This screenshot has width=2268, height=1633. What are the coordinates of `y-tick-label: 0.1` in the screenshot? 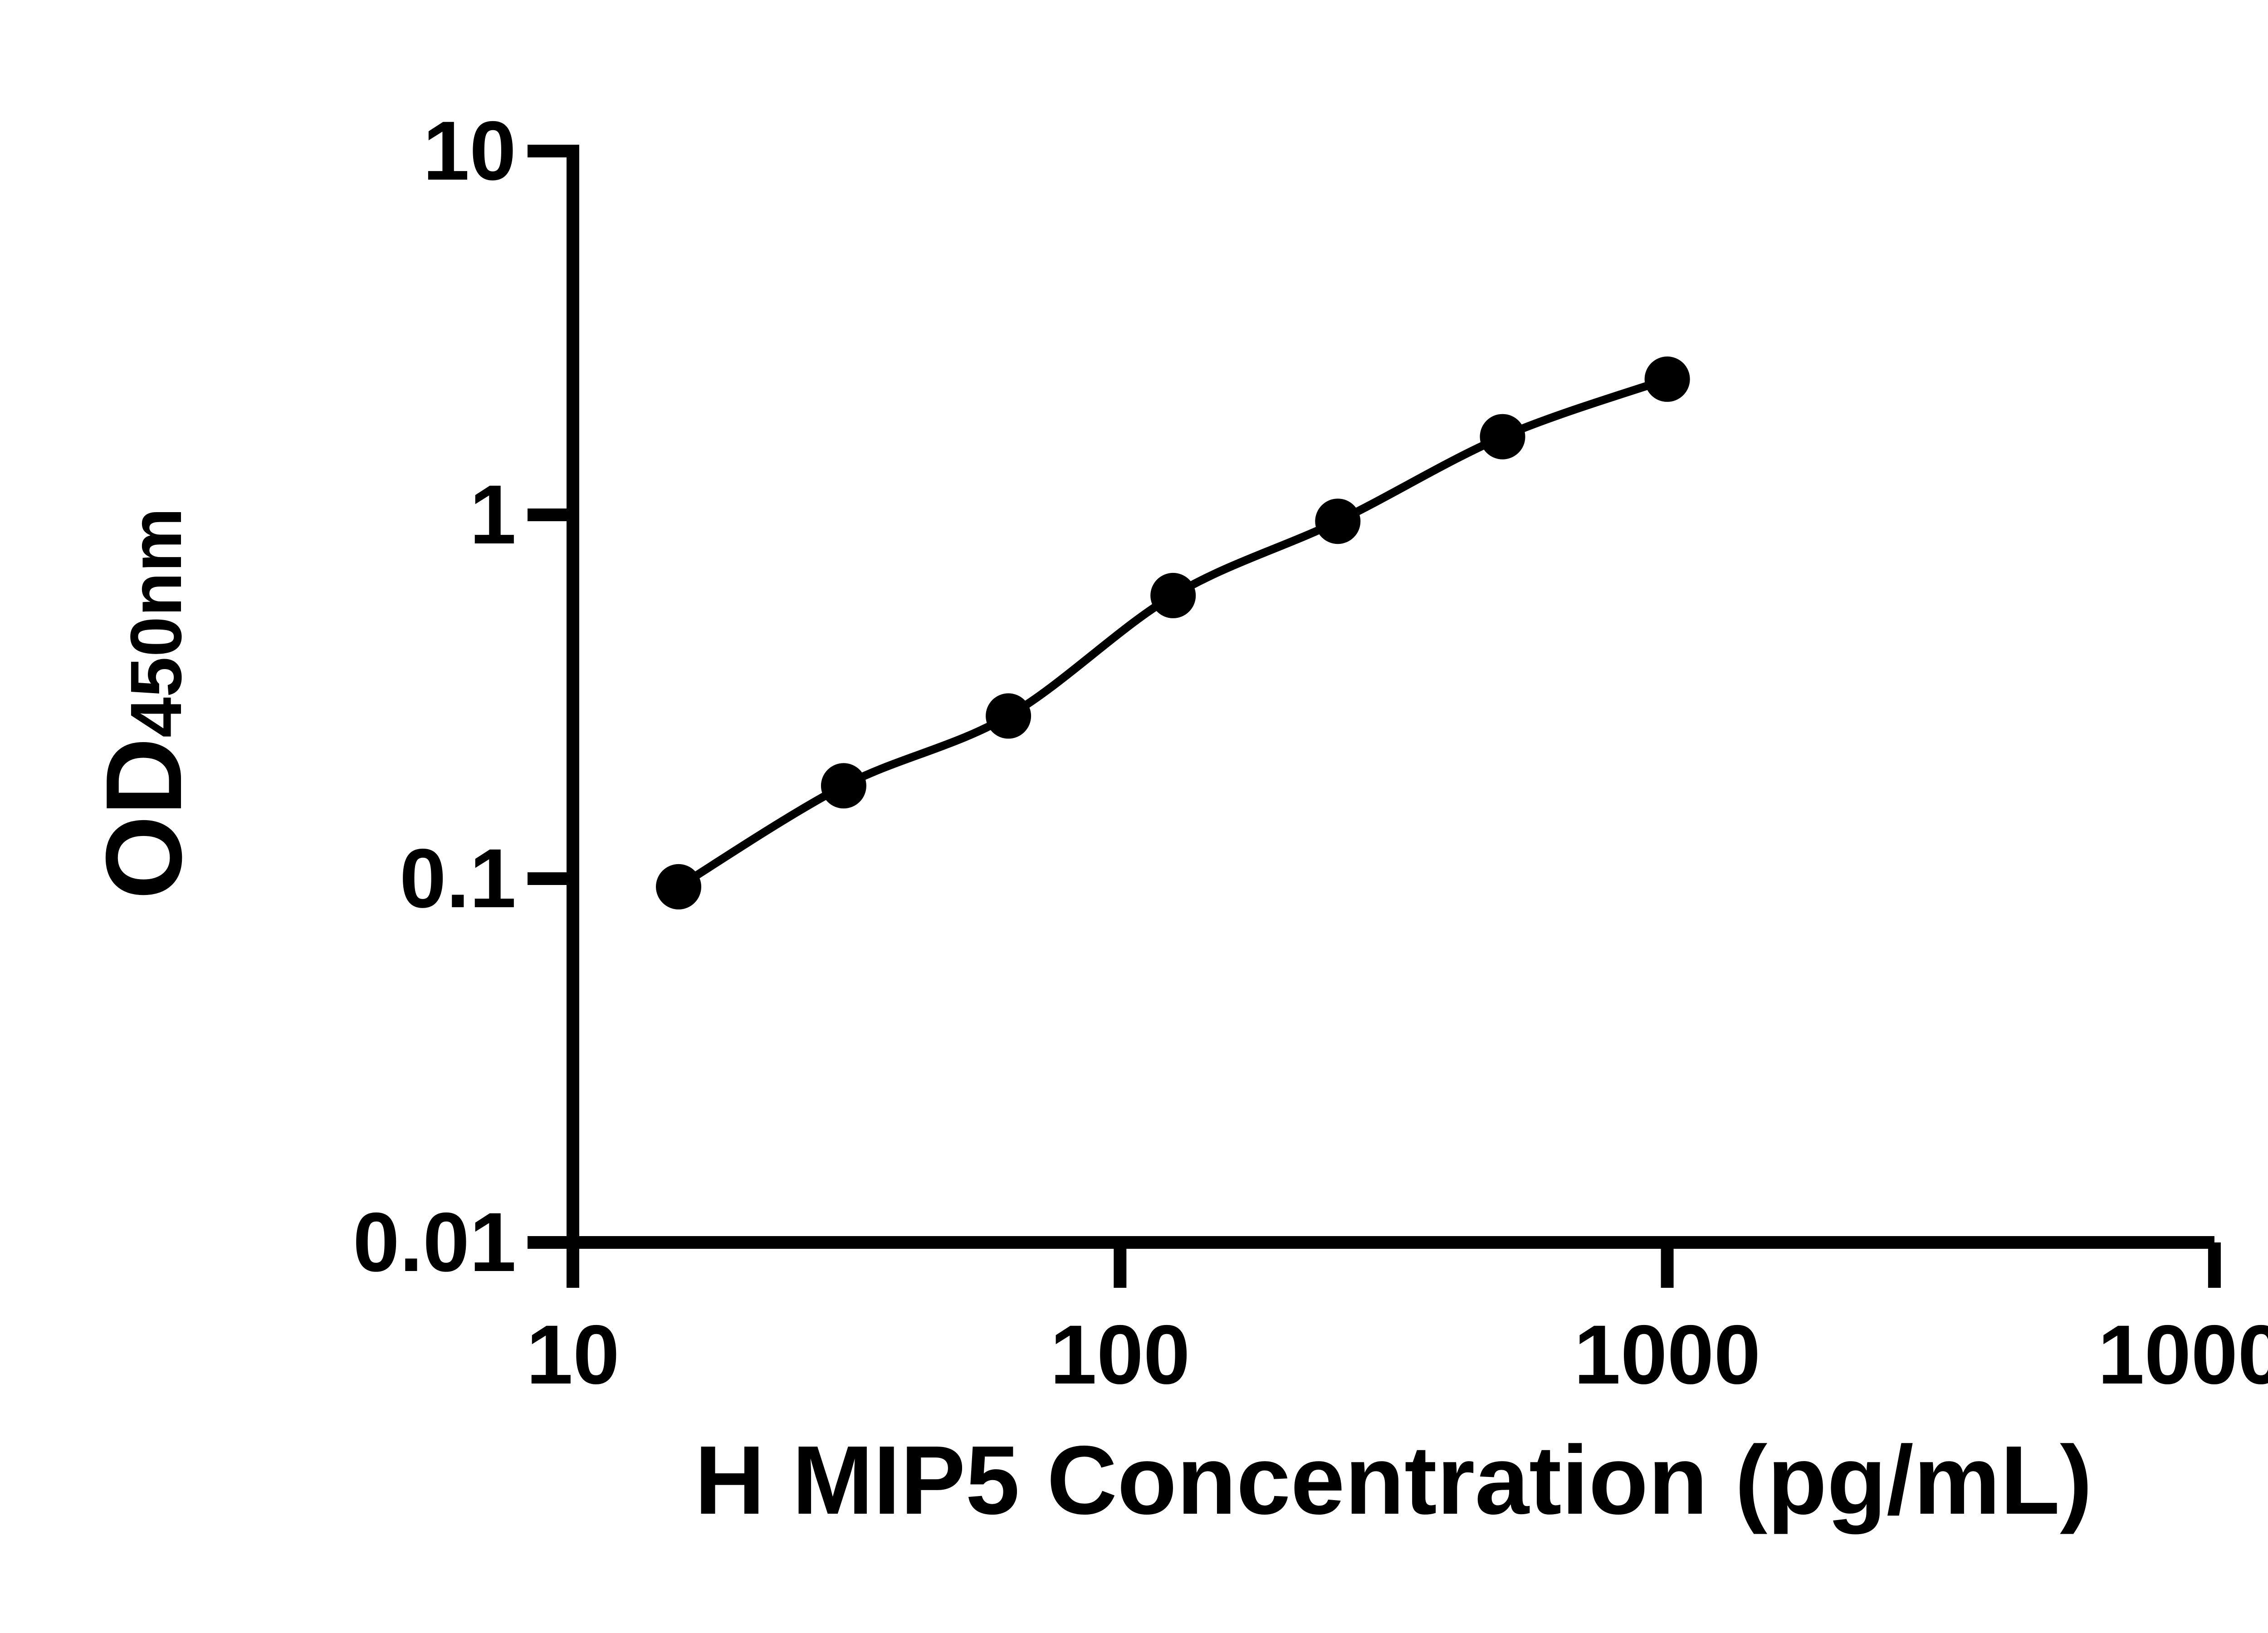 It's located at (458, 878).